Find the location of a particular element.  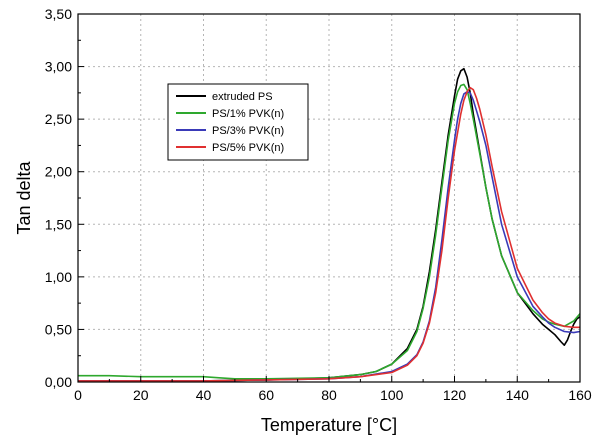

y-tick-label: 2,50 is located at coordinates (58, 119).